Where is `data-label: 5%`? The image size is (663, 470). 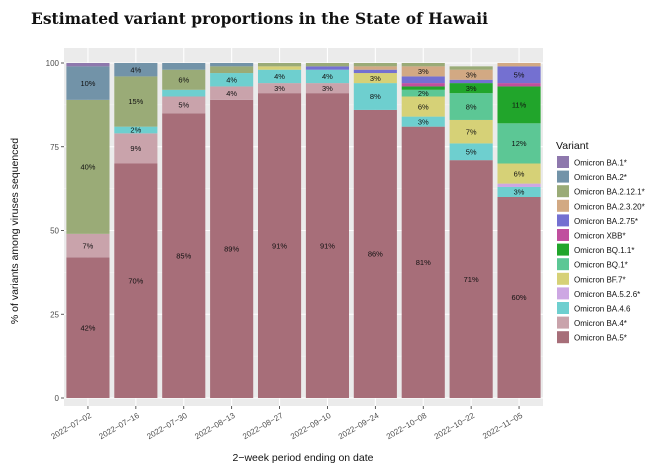
data-label: 5% is located at coordinates (519, 74).